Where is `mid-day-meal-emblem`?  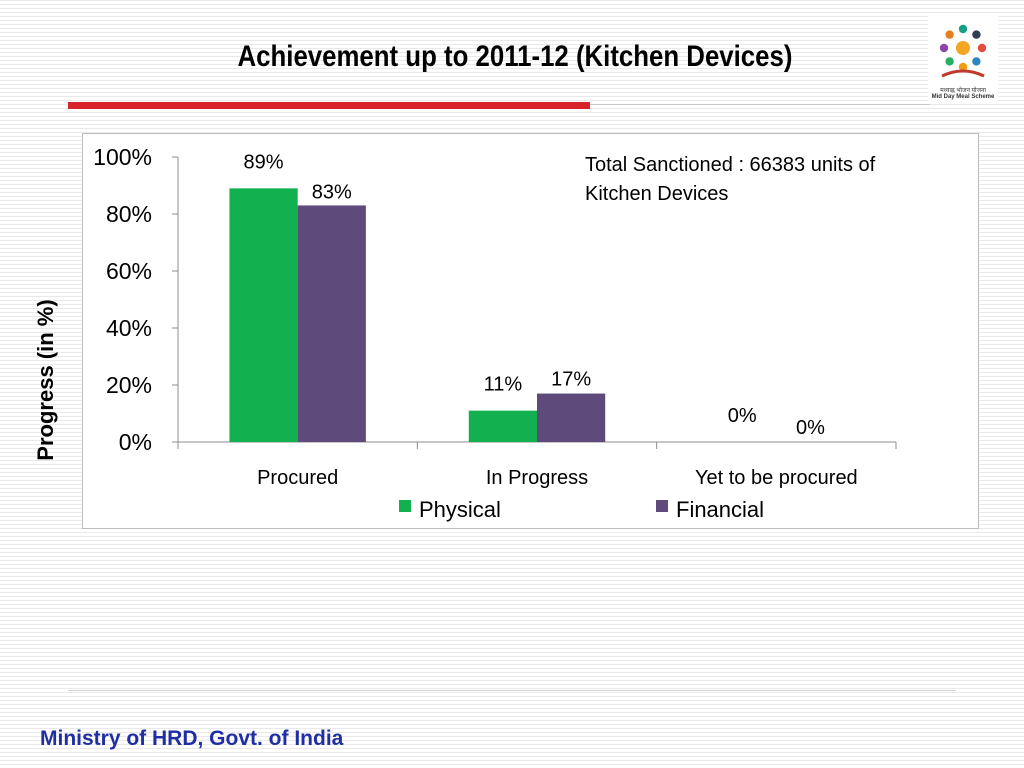 mid-day-meal-emblem is located at coordinates (963, 51).